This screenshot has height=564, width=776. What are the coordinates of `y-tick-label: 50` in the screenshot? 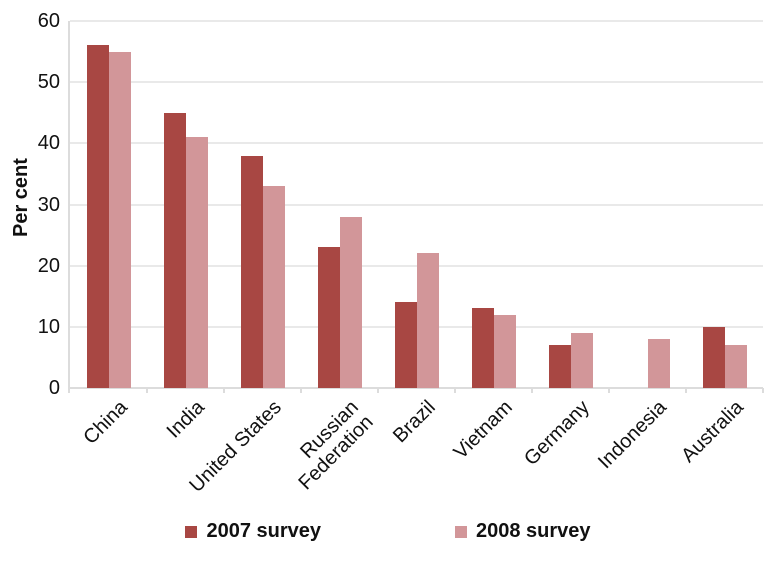 It's located at (48, 82).